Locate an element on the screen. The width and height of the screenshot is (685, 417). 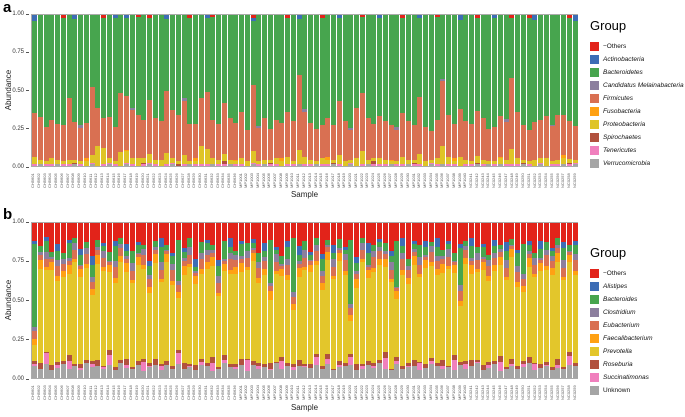
x-tick-label: MP1016 is located at coordinates (327, 180).